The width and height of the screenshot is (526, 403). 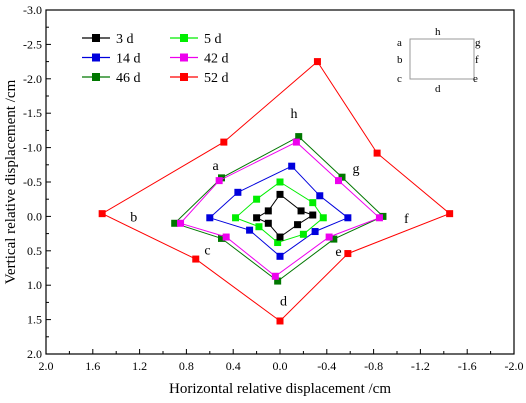 I want to click on y-axis-title: Vertical relative displacement /cm, so click(x=11, y=181).